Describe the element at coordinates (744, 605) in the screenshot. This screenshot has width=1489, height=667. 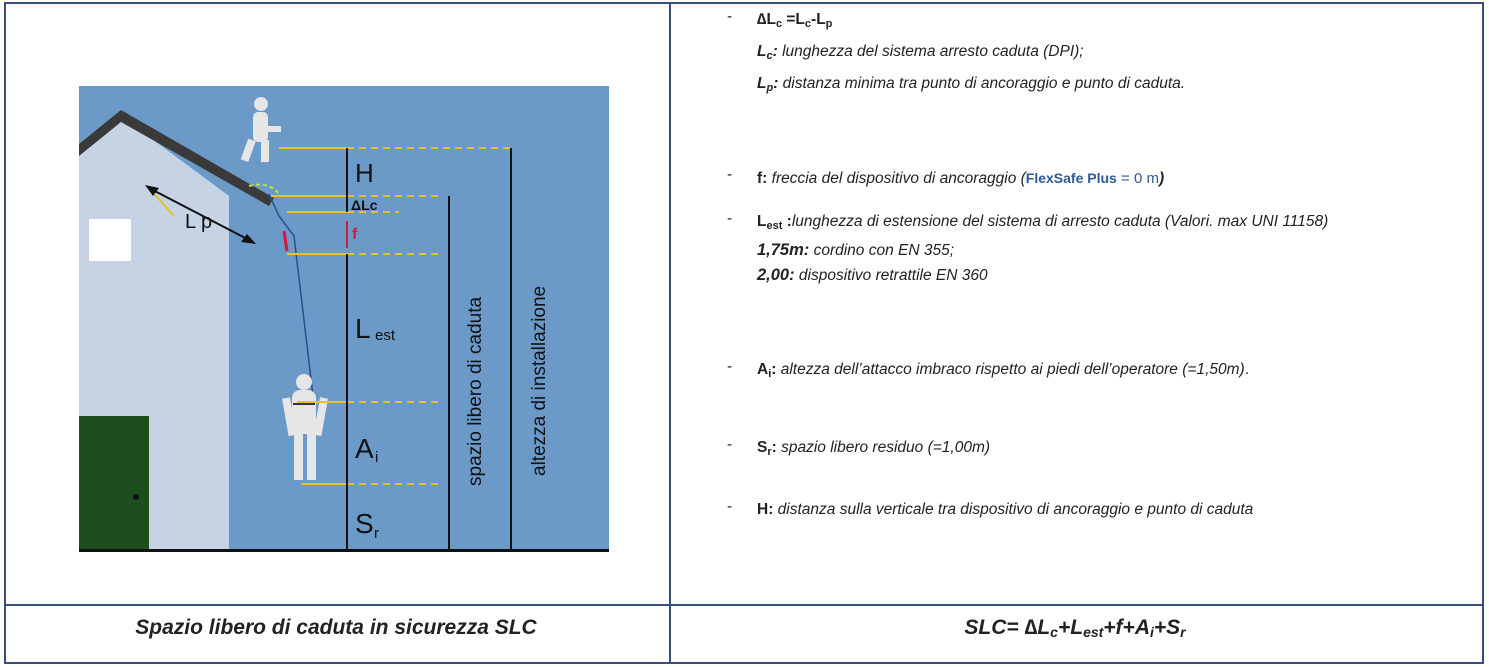
I see `row-divider` at that location.